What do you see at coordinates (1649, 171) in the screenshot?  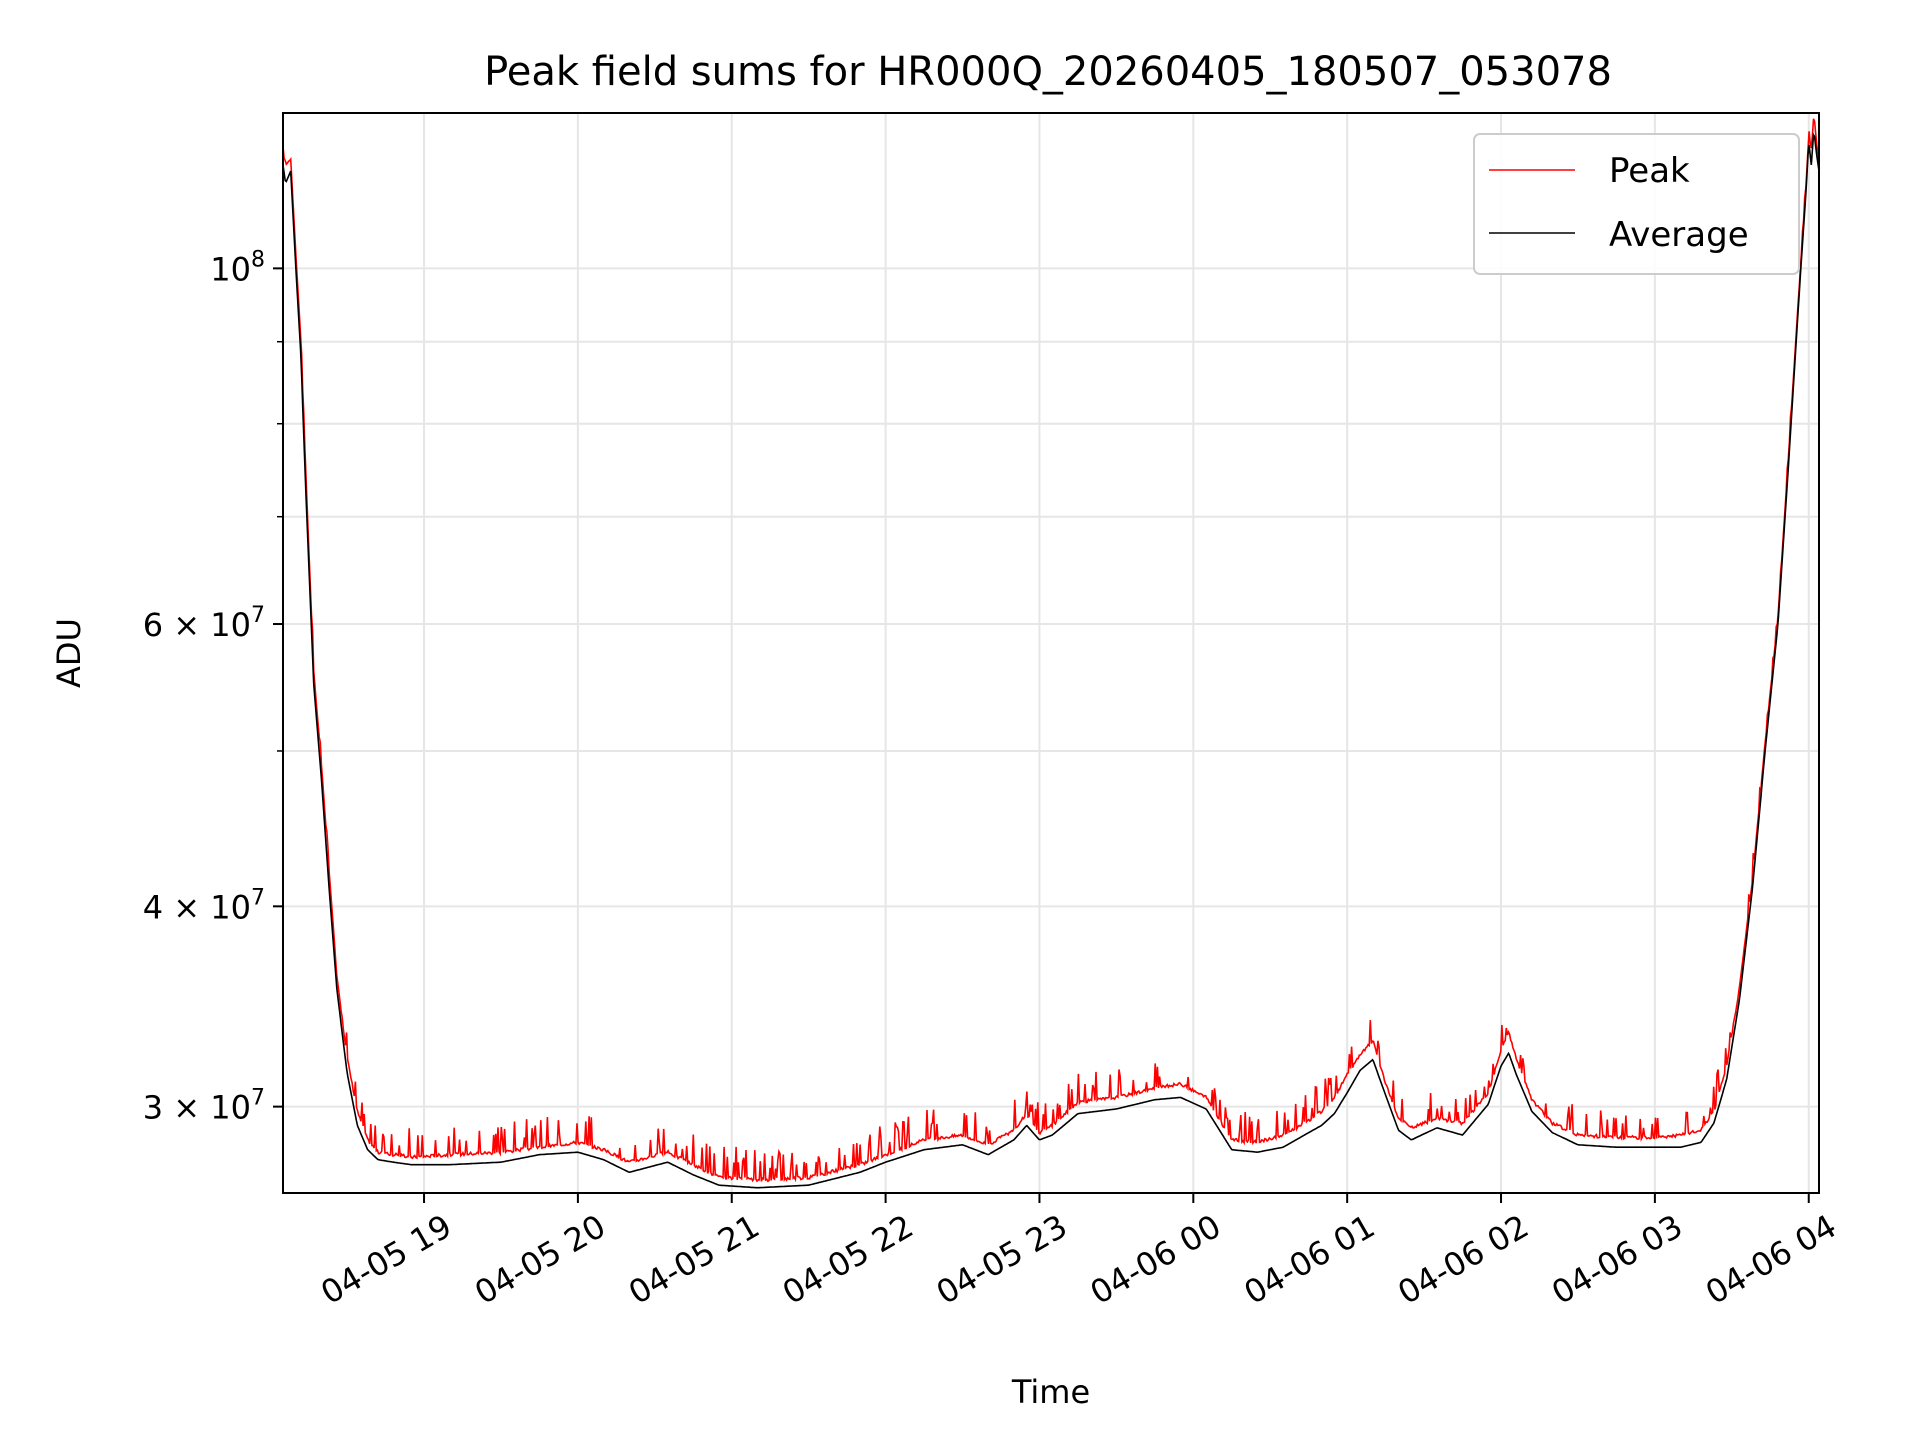 I see `legend-peak-label: Peak` at bounding box center [1649, 171].